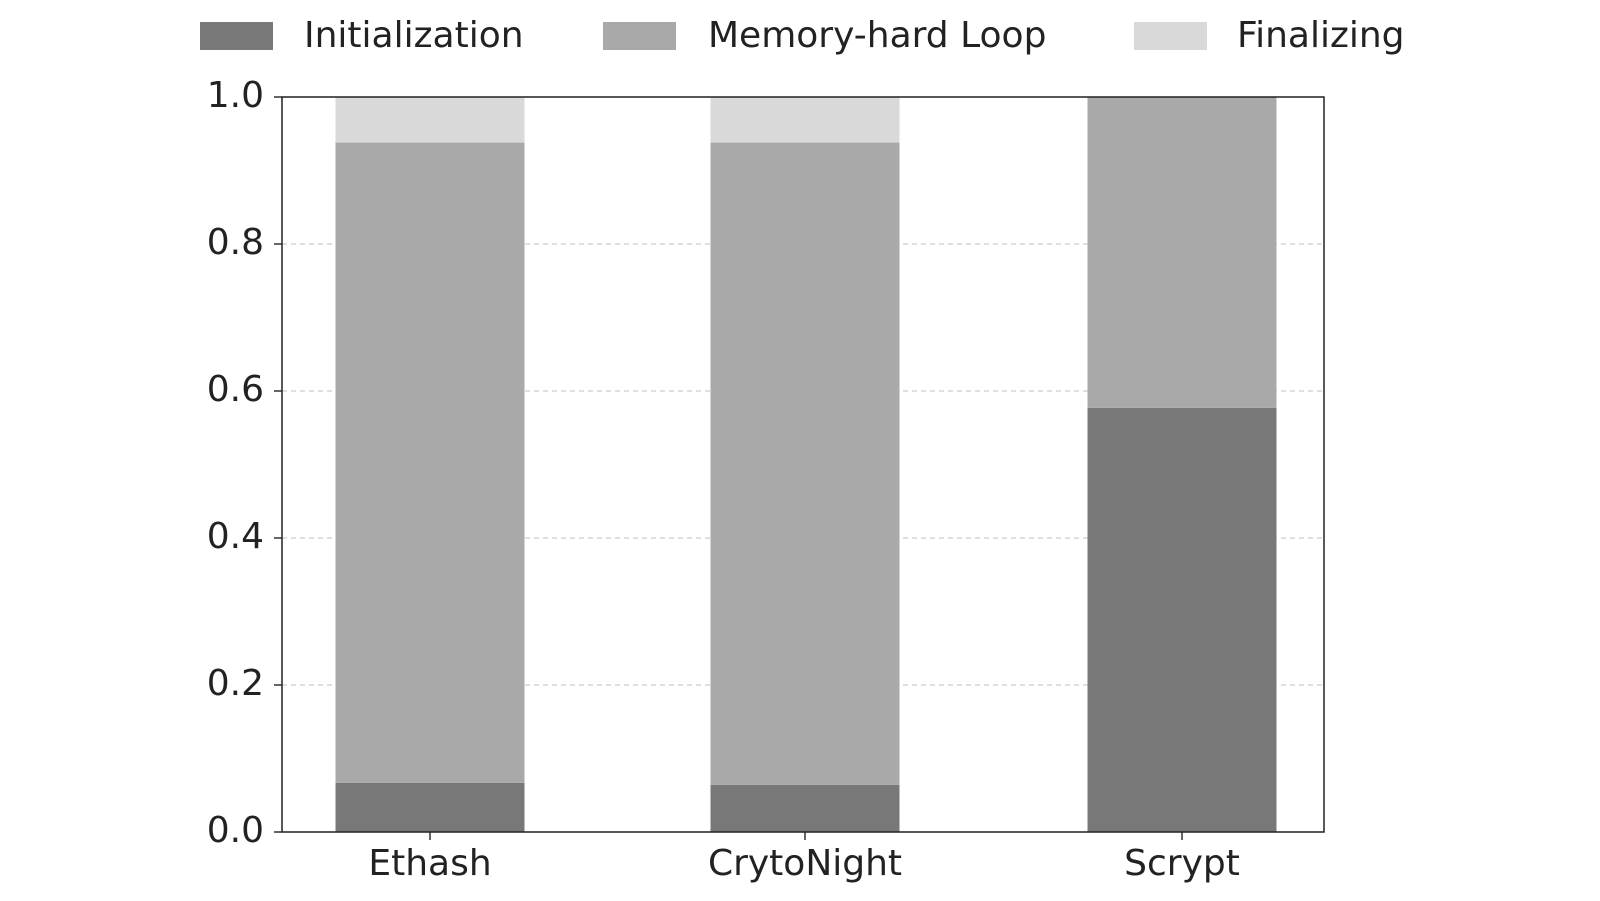 The height and width of the screenshot is (901, 1600). What do you see at coordinates (1321, 35) in the screenshot?
I see `legend-label: Finalizing` at bounding box center [1321, 35].